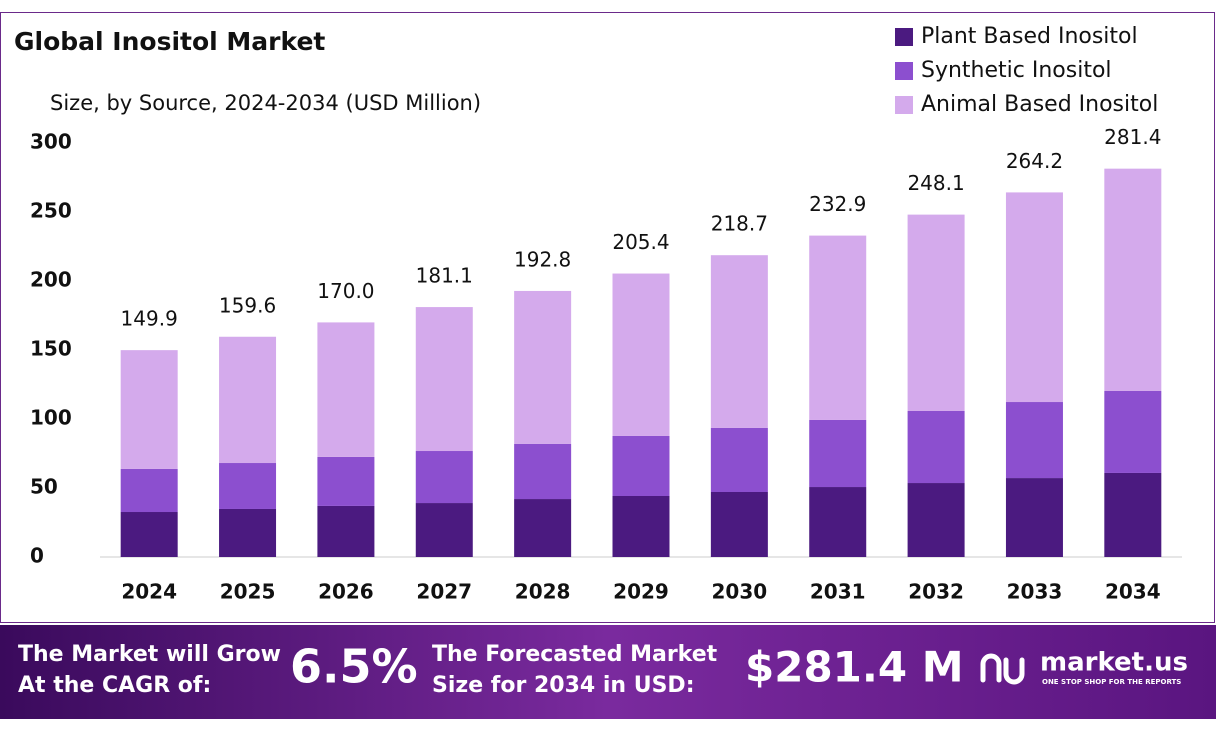 This screenshot has height=735, width=1216. What do you see at coordinates (641, 592) in the screenshot?
I see `x-tick-label: 2029` at bounding box center [641, 592].